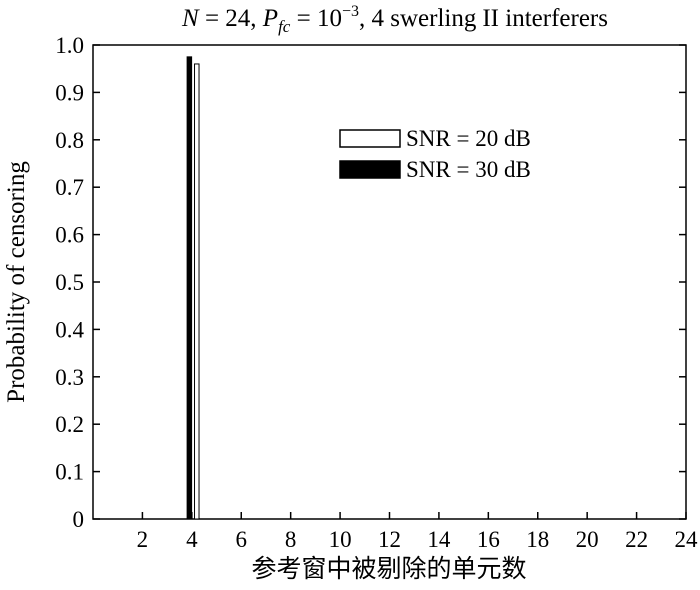  What do you see at coordinates (69, 187) in the screenshot?
I see `y-tick-label: 0.7` at bounding box center [69, 187].